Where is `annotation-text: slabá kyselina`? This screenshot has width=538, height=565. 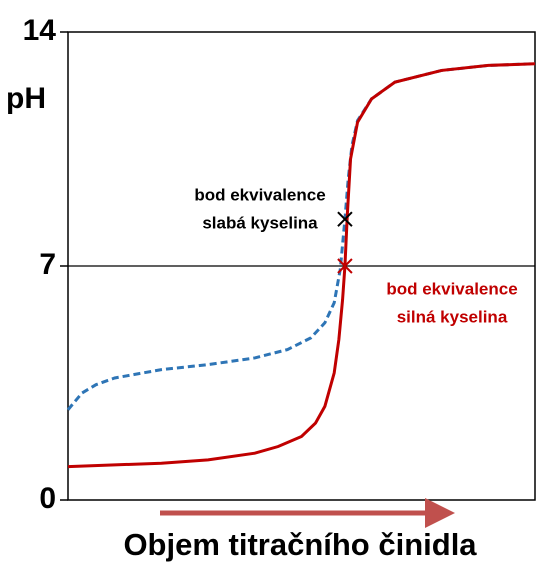
annotation-text: slabá kyselina is located at coordinates (260, 222).